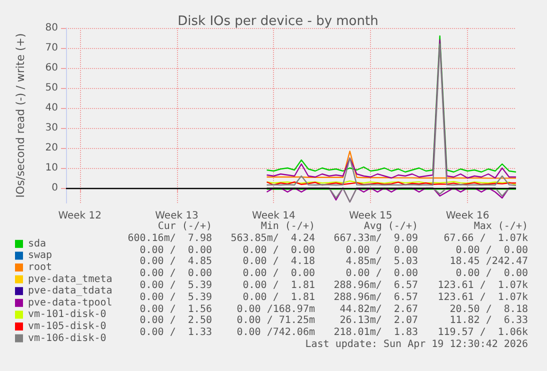 This screenshot has height=371, width=547. Describe the element at coordinates (379, 310) in the screenshot. I see `text: 44.82m/ 2.67` at that location.